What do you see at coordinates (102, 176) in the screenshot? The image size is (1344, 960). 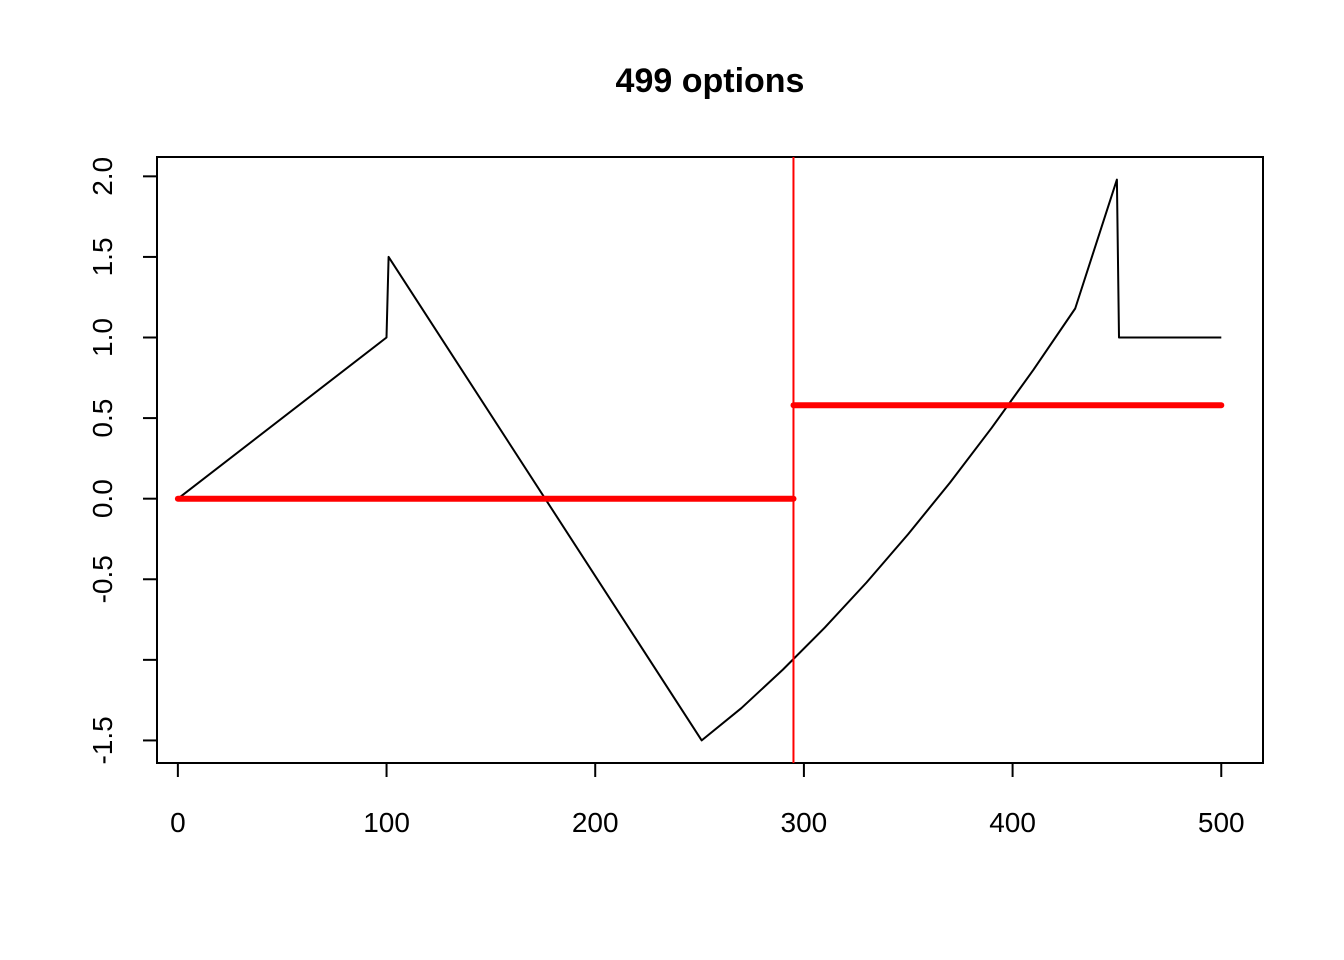 I see `y-tick-label: 2.0` at bounding box center [102, 176].